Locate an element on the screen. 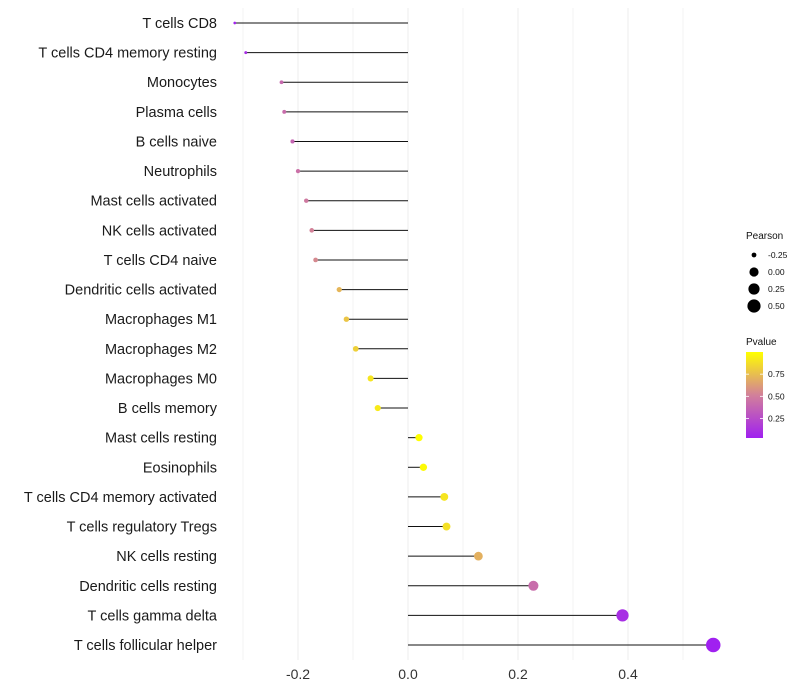 This screenshot has width=800, height=700. category-label: Plasma cells is located at coordinates (176, 113).